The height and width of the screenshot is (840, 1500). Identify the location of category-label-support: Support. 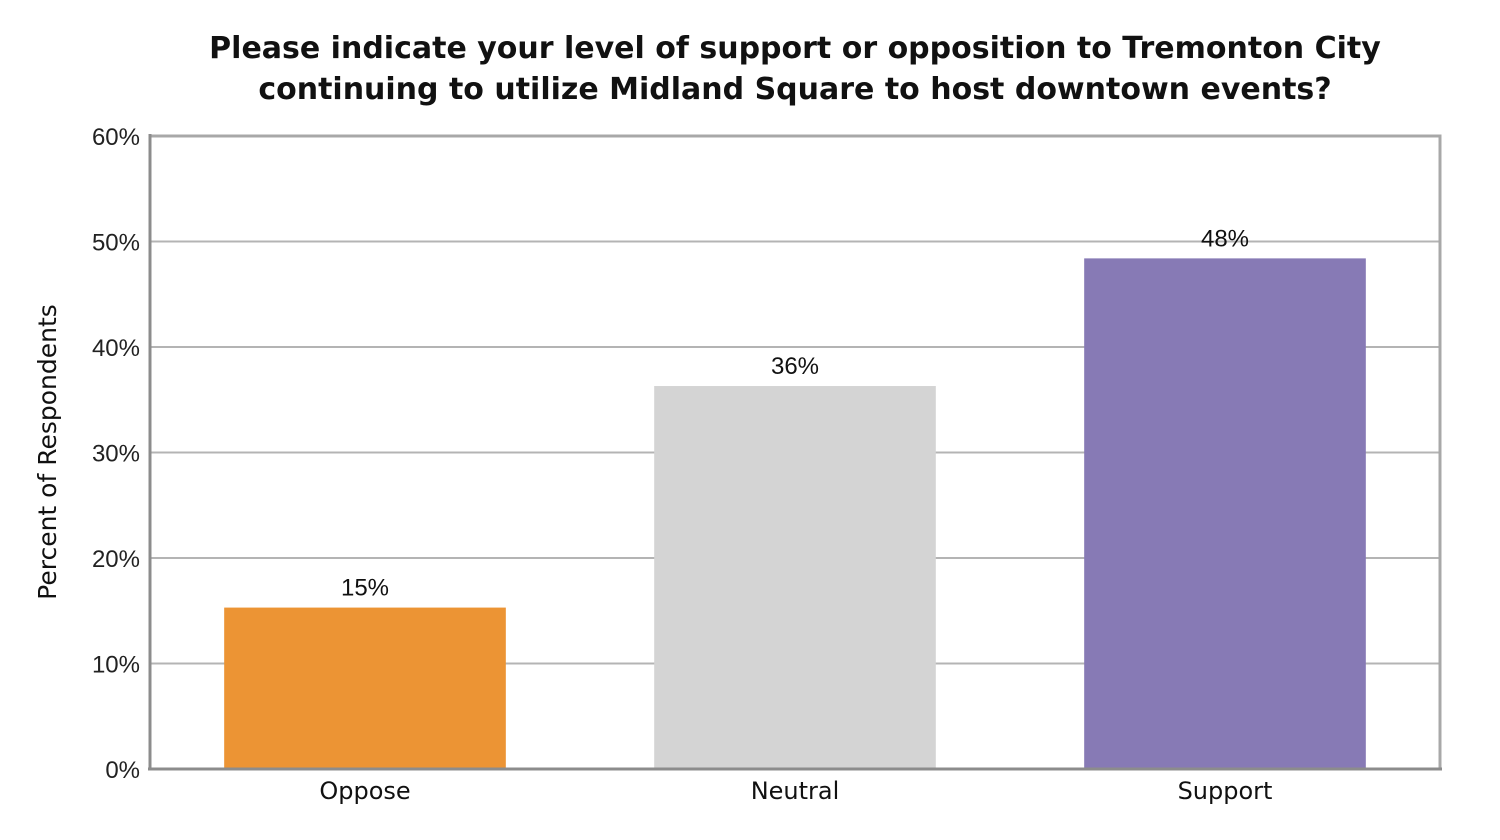
(1225, 791).